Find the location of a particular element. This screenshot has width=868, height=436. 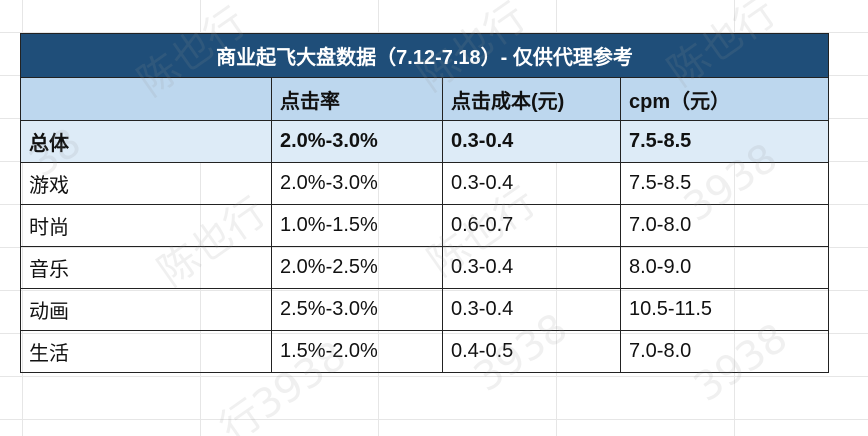

header-cell-cpm: cpm（元） is located at coordinates (724, 99).